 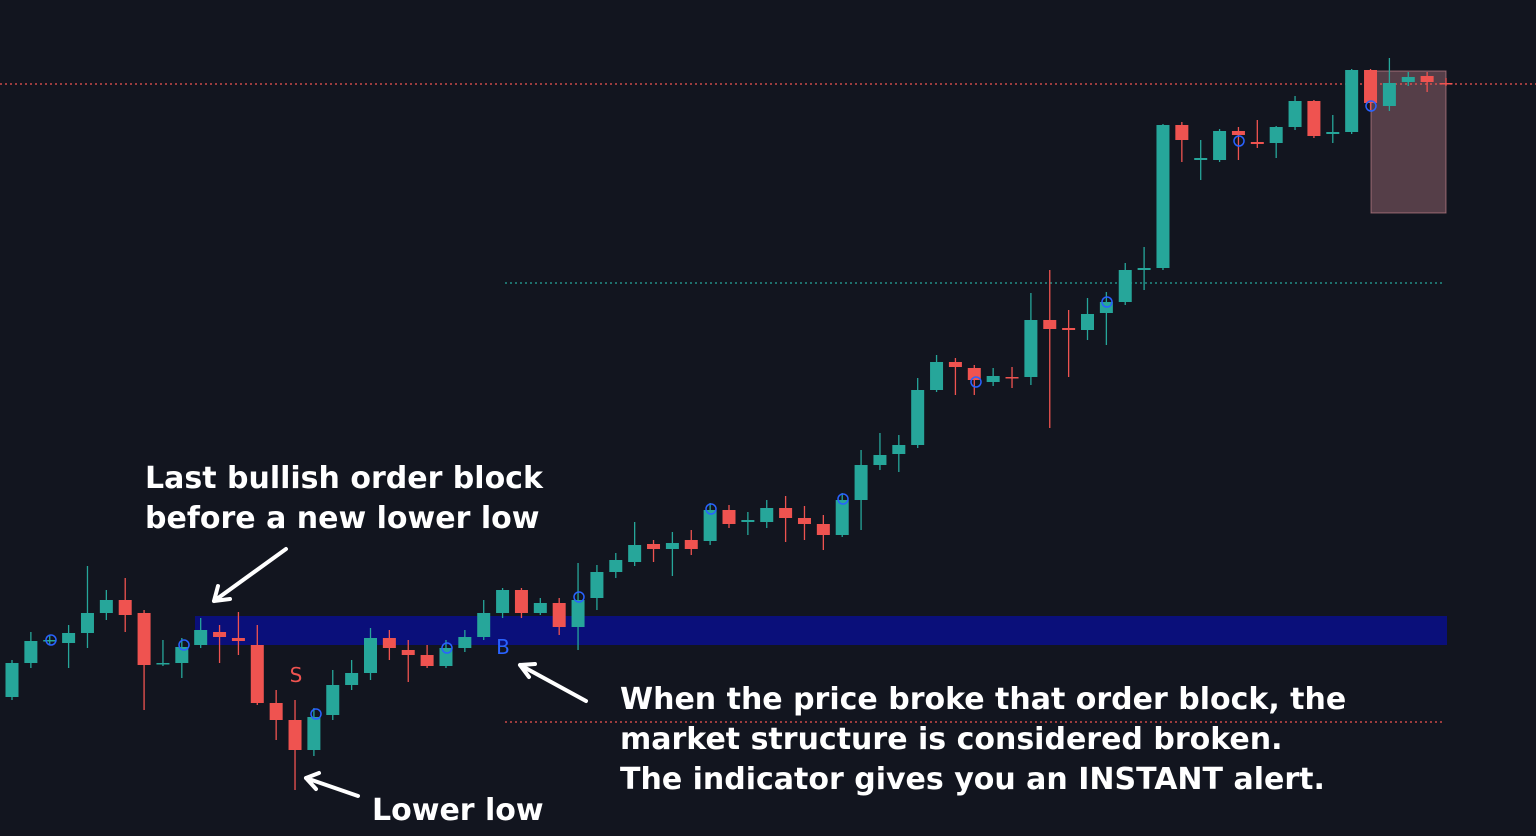 What do you see at coordinates (821, 630) in the screenshot?
I see `order-block` at bounding box center [821, 630].